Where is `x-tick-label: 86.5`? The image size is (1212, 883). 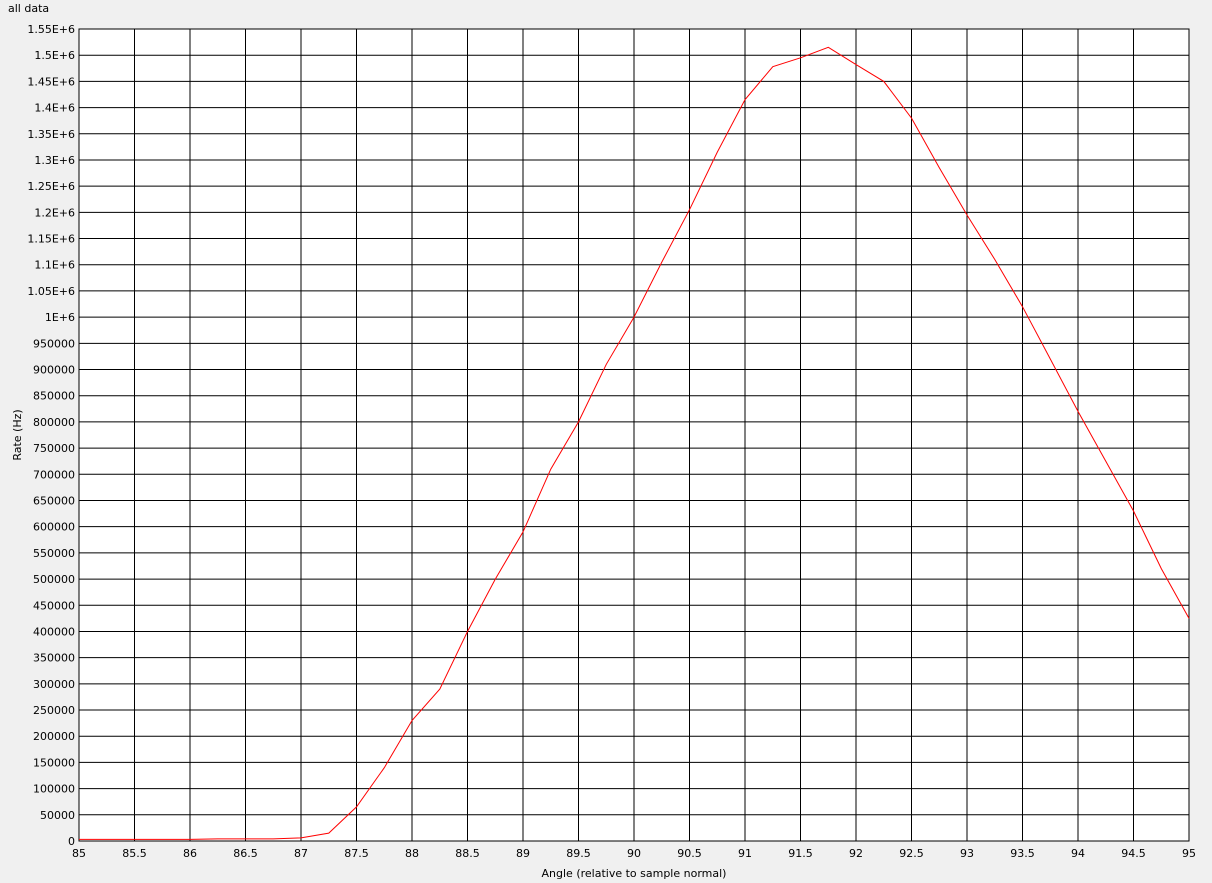 x-tick-label: 86.5 is located at coordinates (245, 853).